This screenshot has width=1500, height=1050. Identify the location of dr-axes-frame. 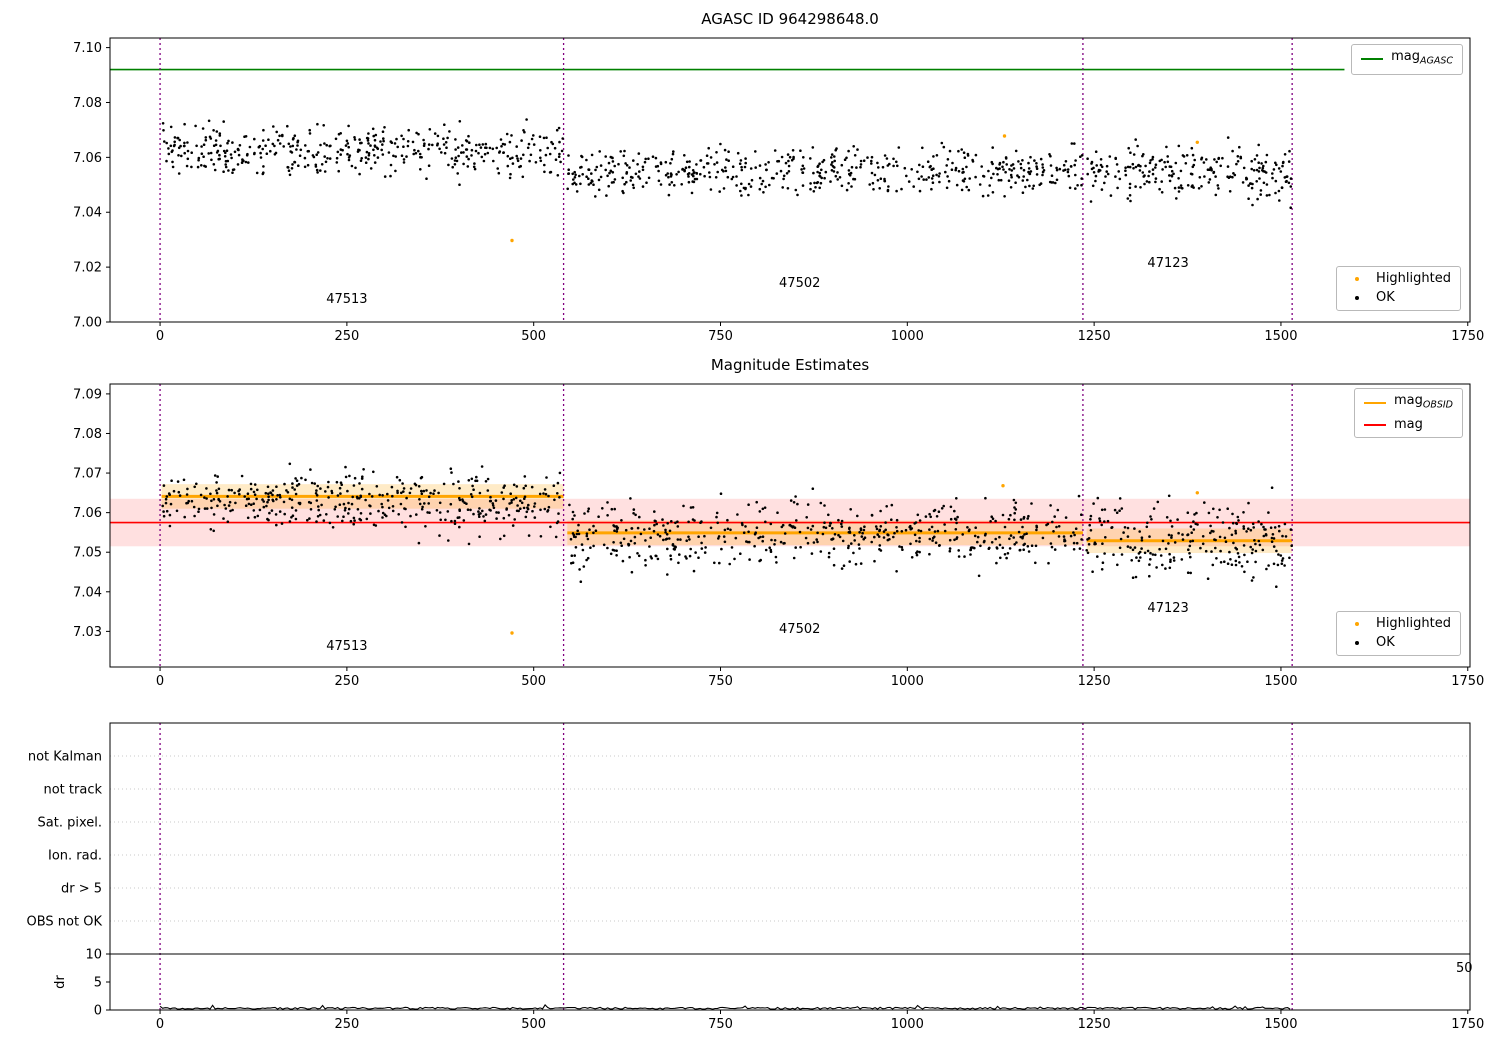
(790, 982).